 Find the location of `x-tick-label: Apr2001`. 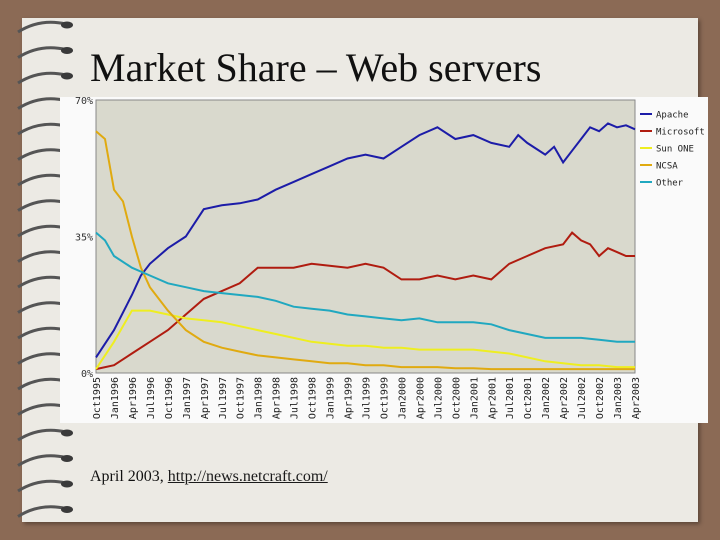

x-tick-label: Apr2001 is located at coordinates (492, 398).